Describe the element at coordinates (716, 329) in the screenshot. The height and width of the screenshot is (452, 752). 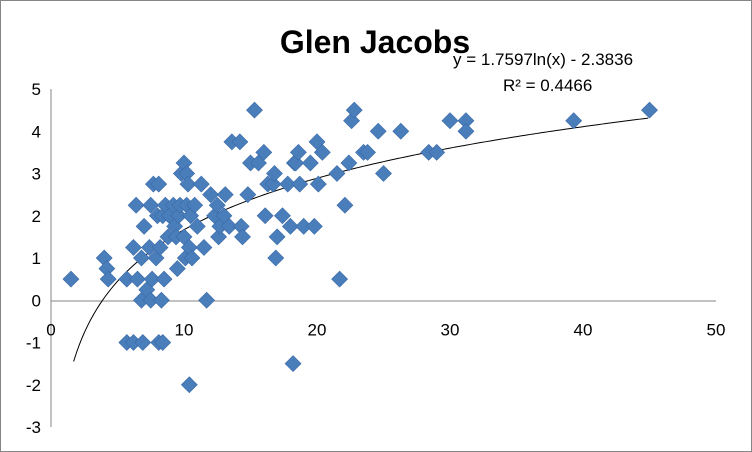
I see `x-tick-label: 50` at that location.